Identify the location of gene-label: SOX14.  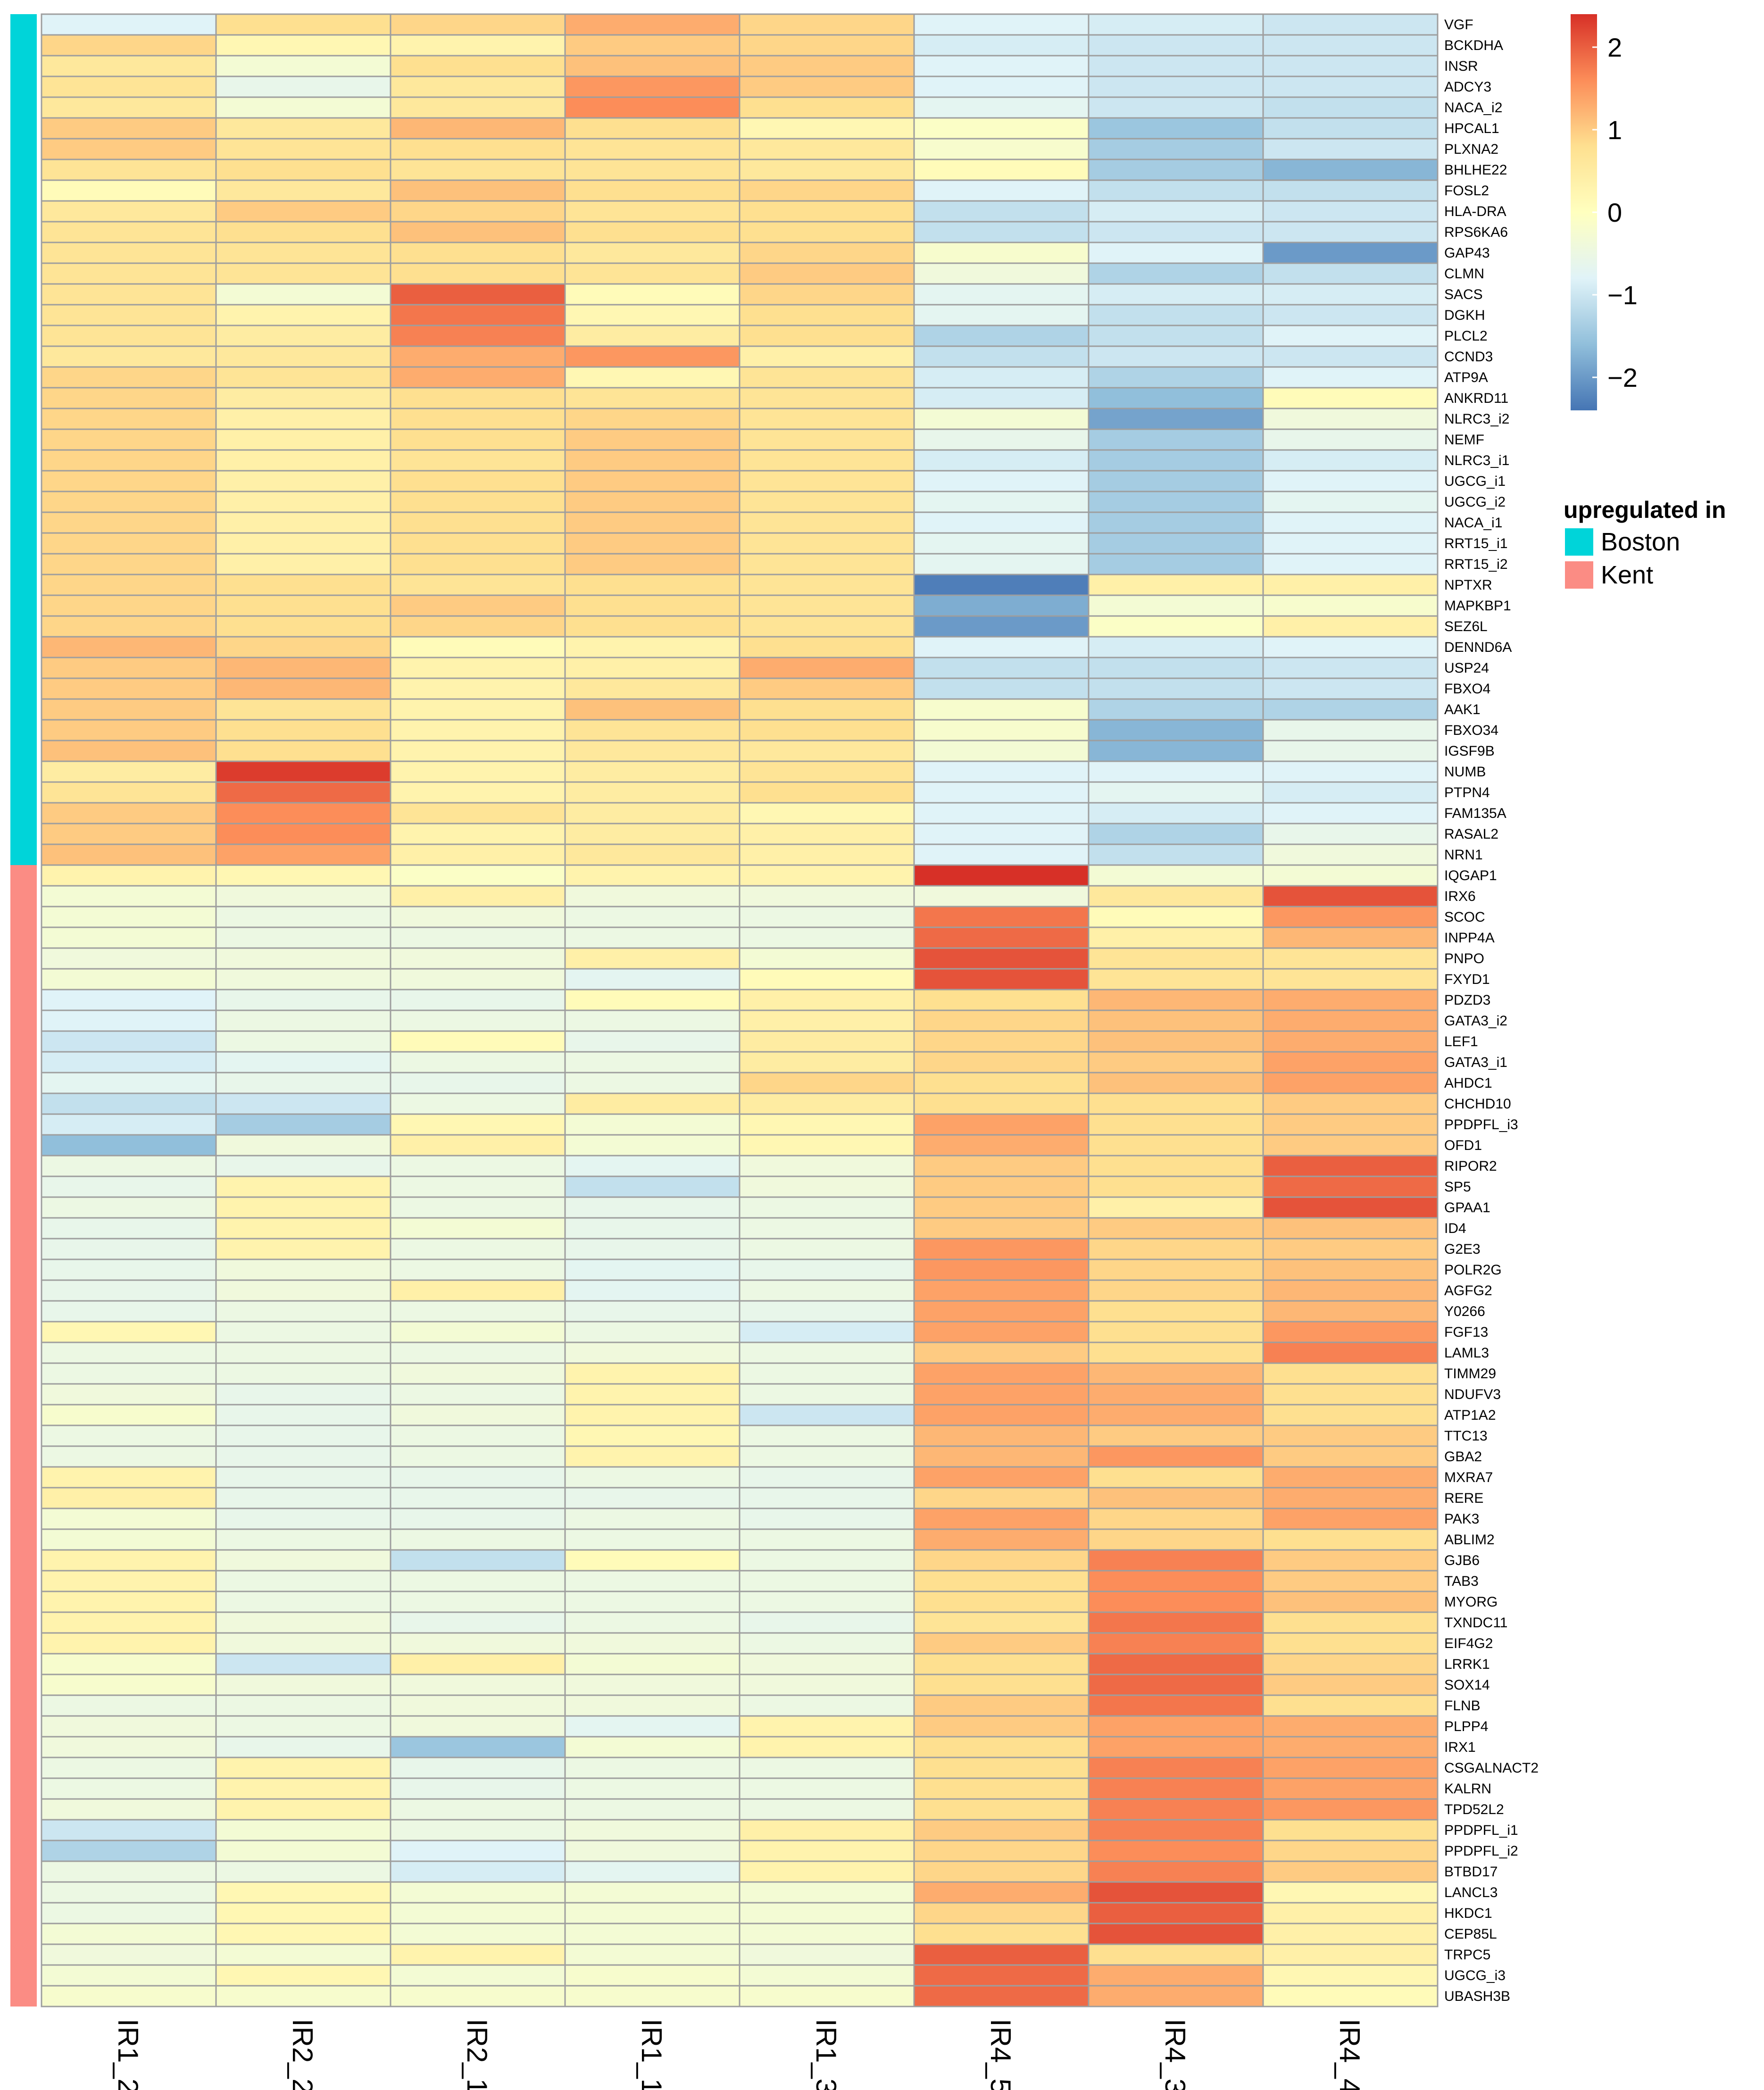
(1467, 1685).